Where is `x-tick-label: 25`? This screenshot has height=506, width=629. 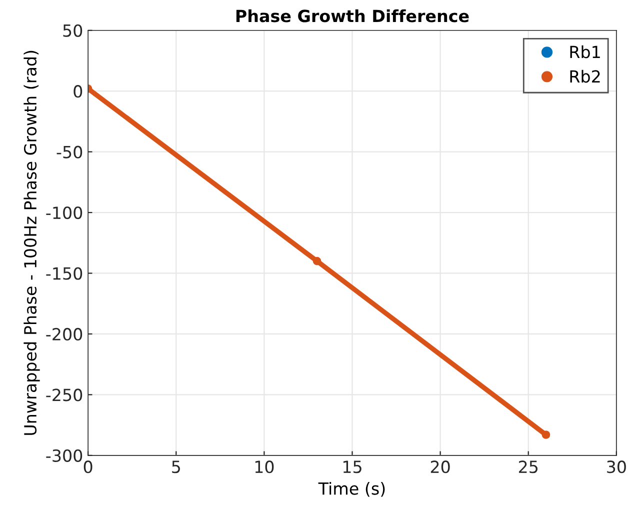
x-tick-label: 25 is located at coordinates (528, 467).